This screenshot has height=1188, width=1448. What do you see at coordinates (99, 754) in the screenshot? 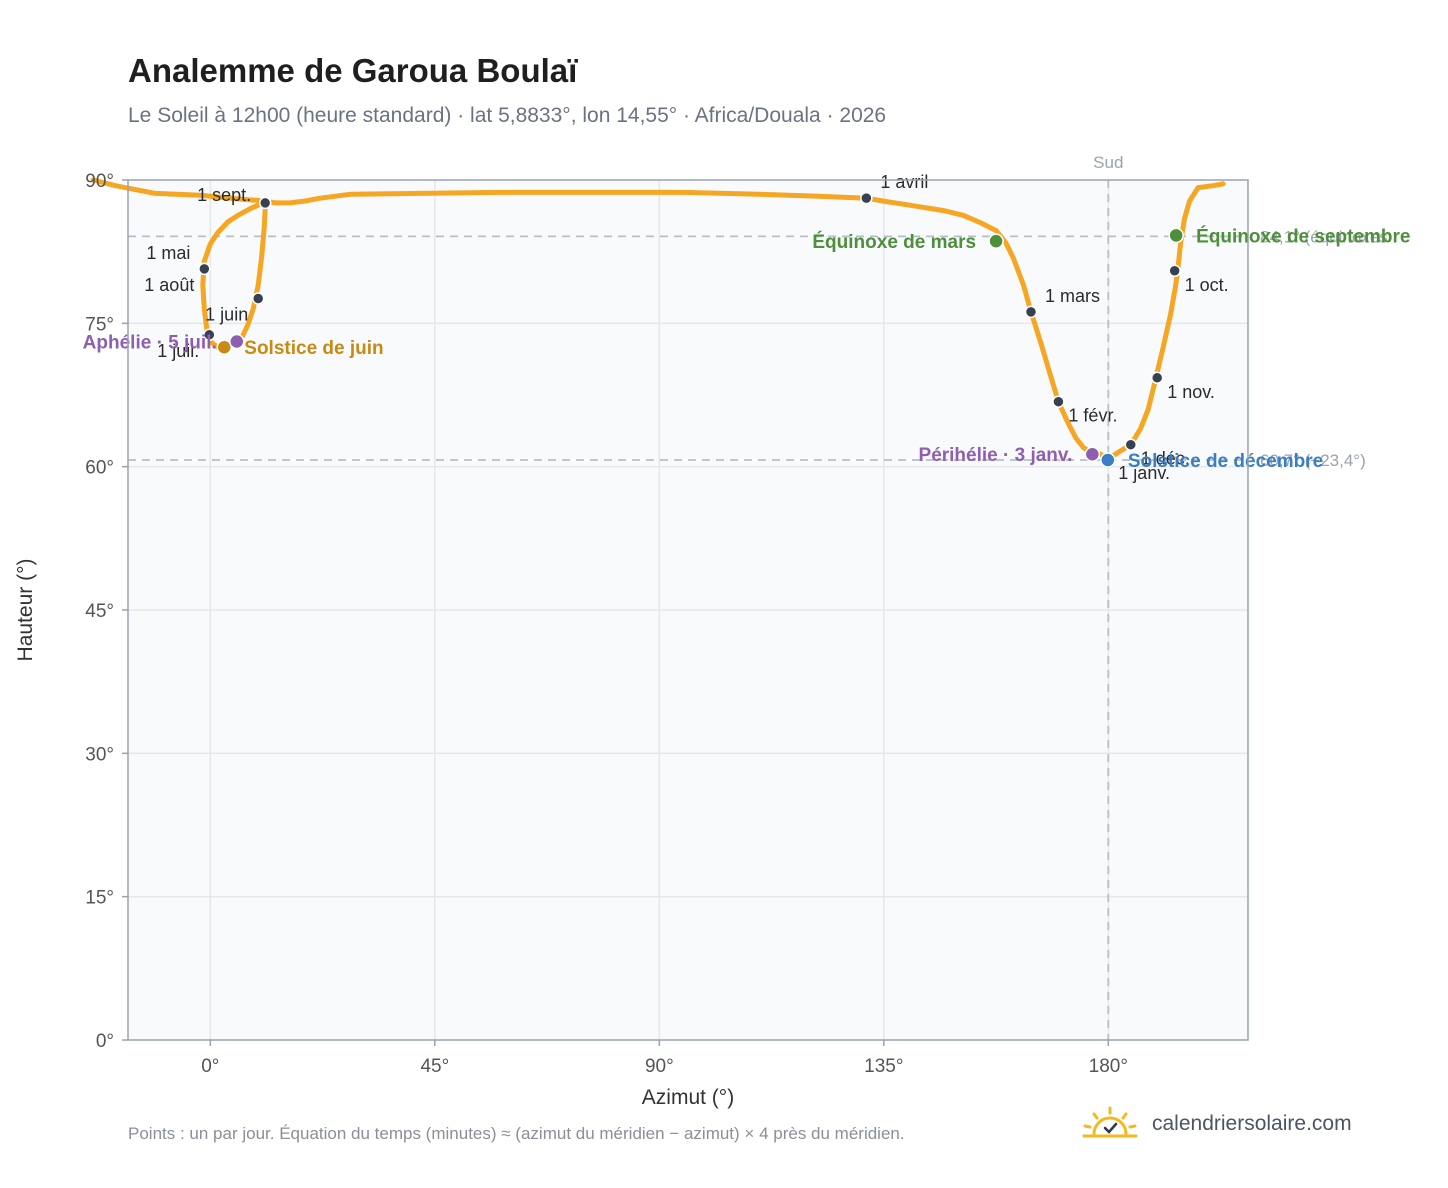
I see `y-tick-label: 30°` at bounding box center [99, 754].